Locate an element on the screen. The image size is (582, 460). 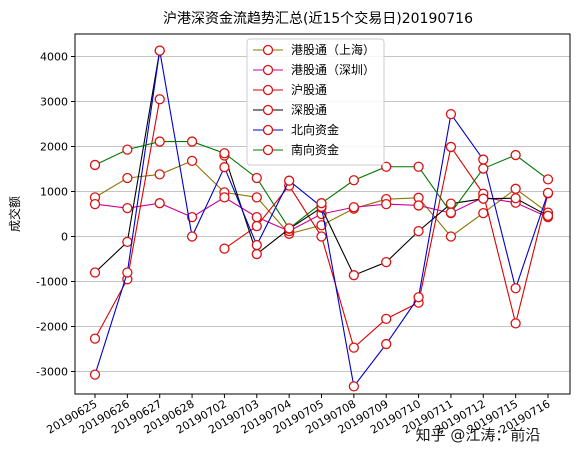
legend-label: 南向资金 is located at coordinates (315, 149).